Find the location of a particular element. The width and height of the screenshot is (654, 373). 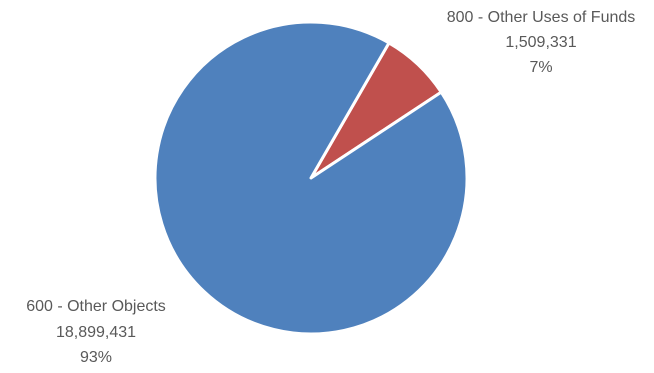

slice-1-name-label: 600 - Other Objects is located at coordinates (96, 306).